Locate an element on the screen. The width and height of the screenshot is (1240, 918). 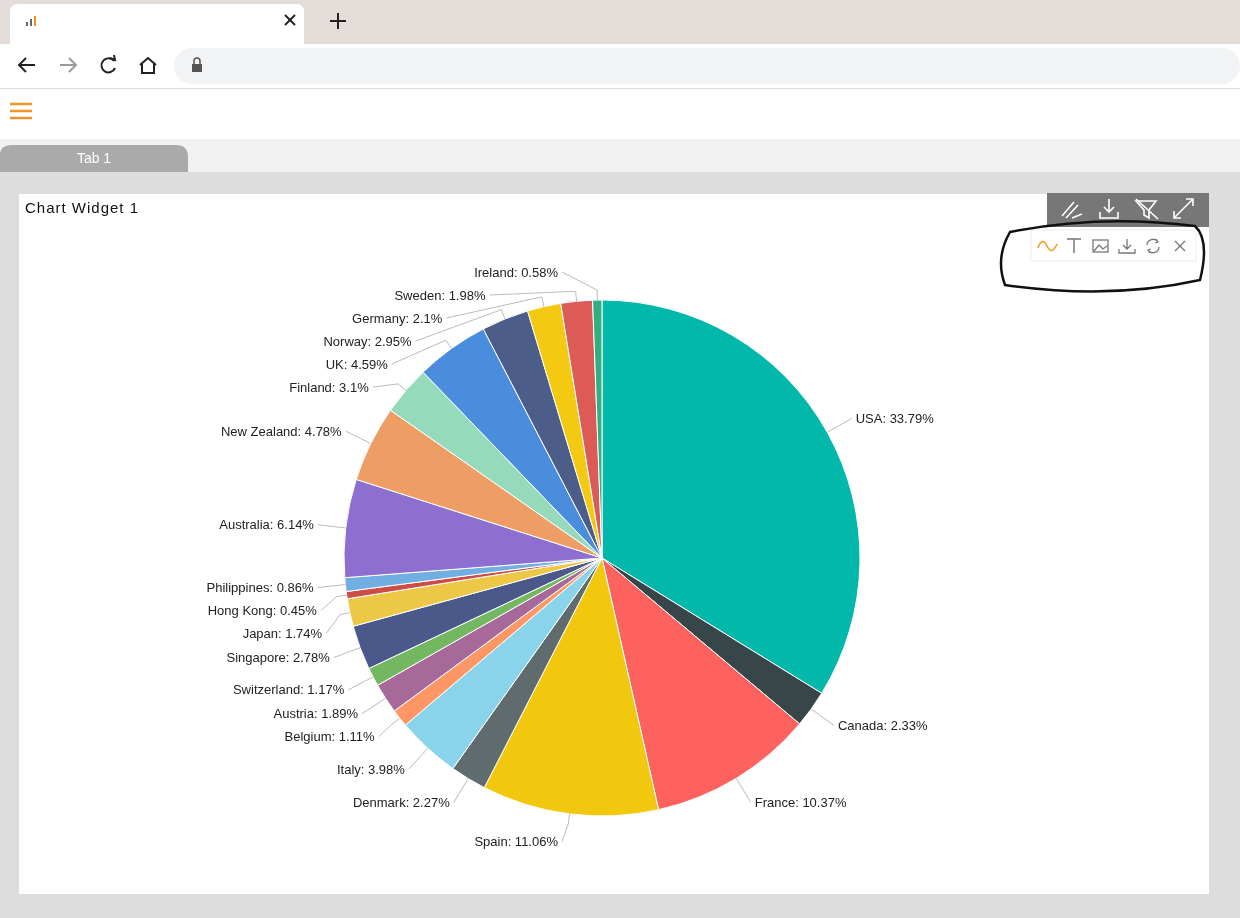
slice-label: USA: 33.79% is located at coordinates (895, 419).